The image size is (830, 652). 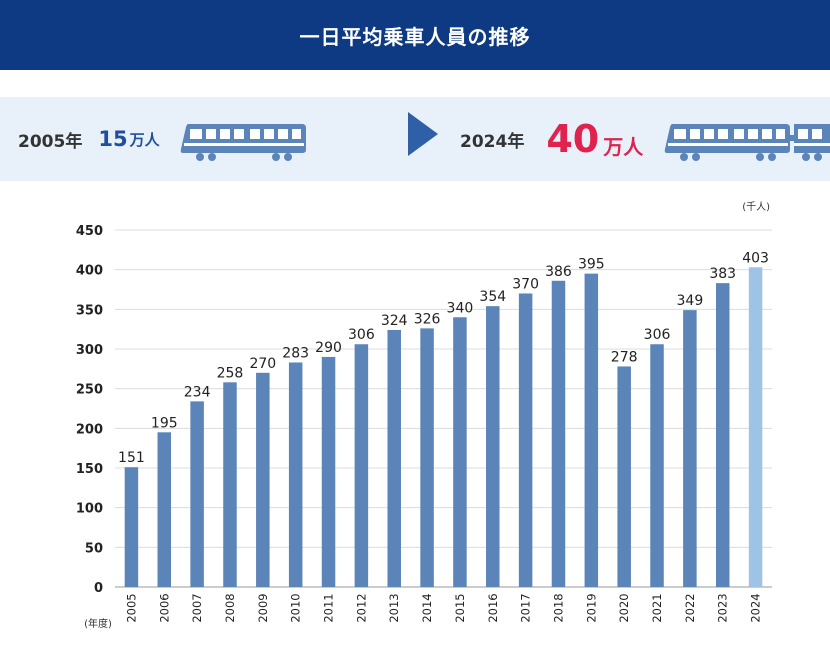 I want to click on x-tick-label-2008: 2008, so click(x=230, y=607).